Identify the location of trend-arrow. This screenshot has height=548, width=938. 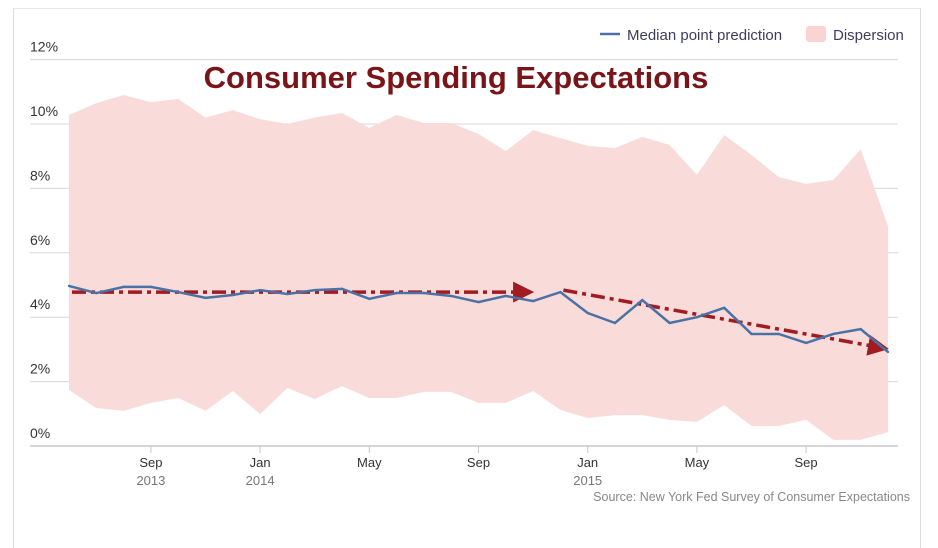
(726, 322).